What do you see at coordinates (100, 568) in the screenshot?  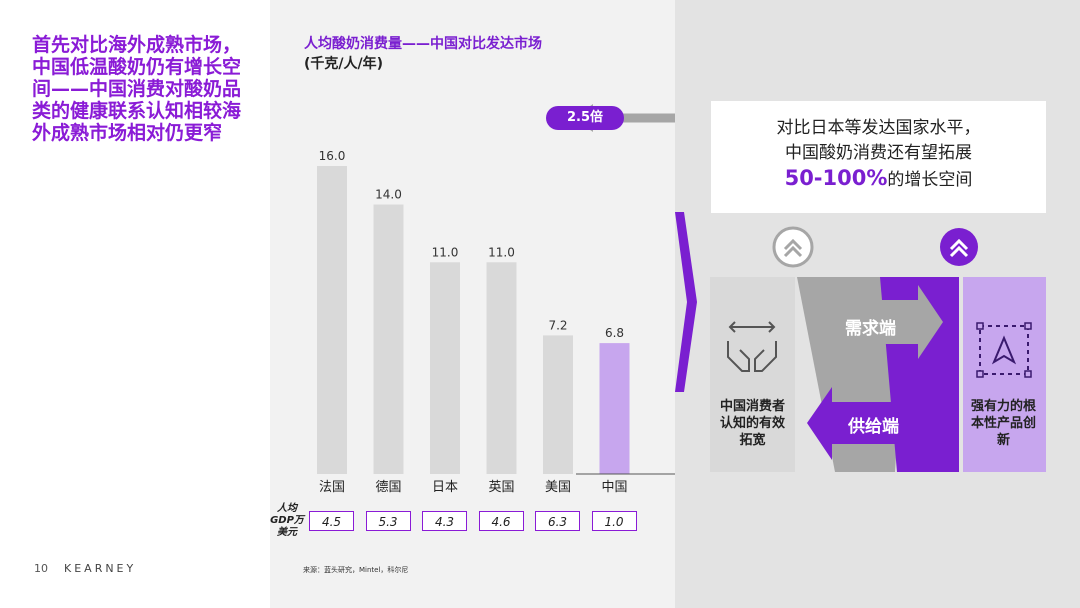 I see `brand-logo: KEARNEY` at bounding box center [100, 568].